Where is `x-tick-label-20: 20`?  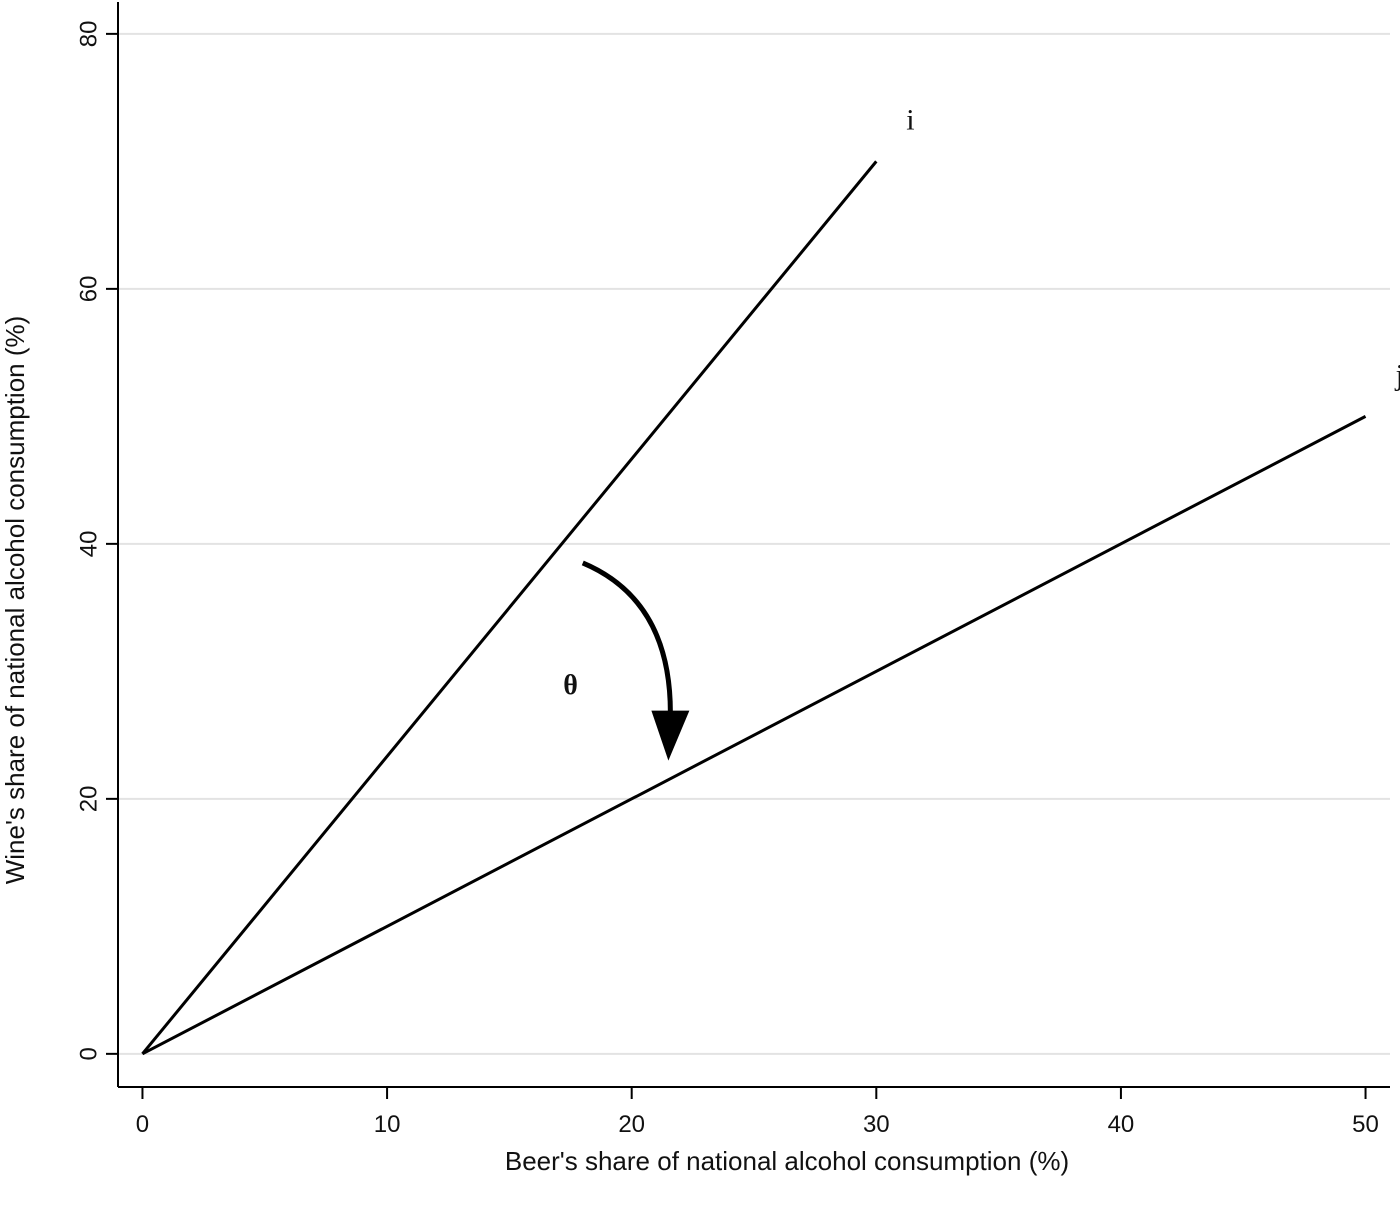 x-tick-label-20: 20 is located at coordinates (631, 1124).